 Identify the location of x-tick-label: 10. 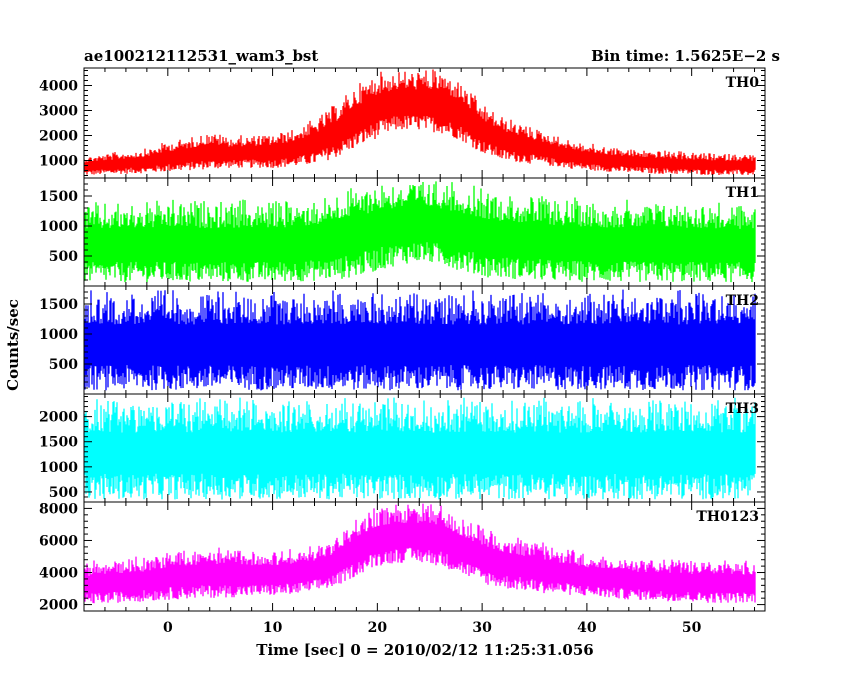
(273, 628).